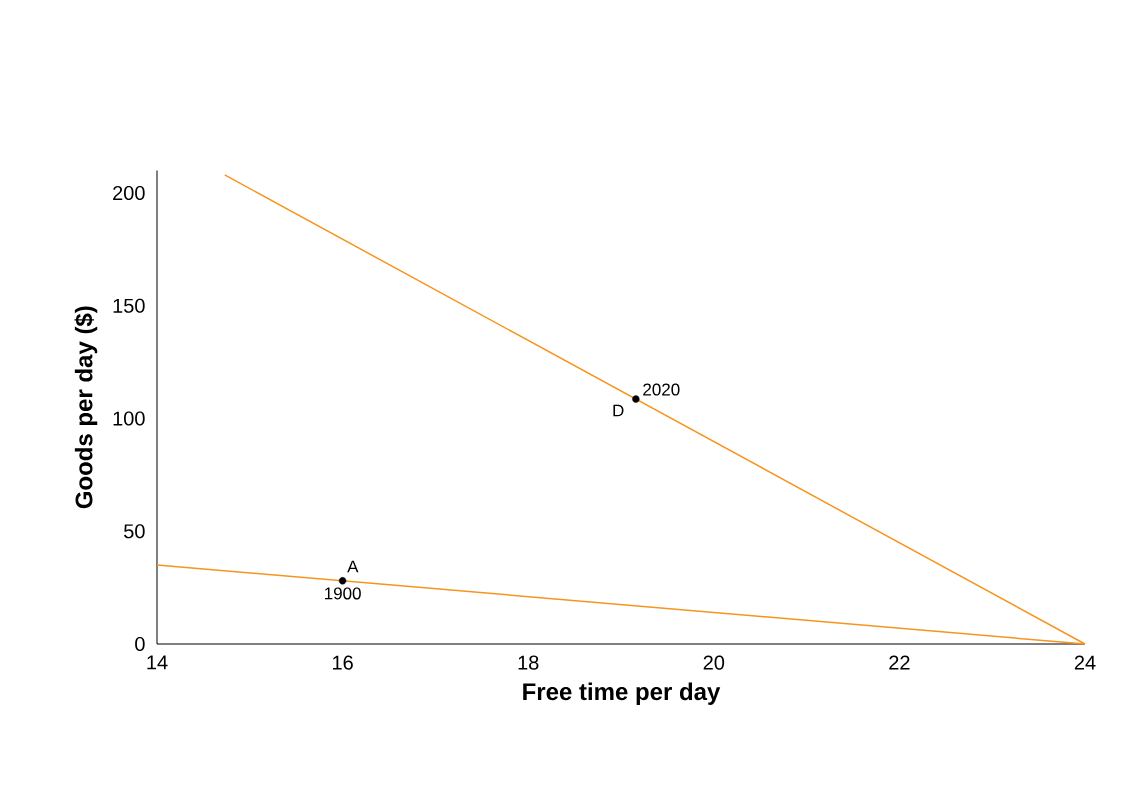  What do you see at coordinates (1085, 662) in the screenshot?
I see `x-tick-label: 24` at bounding box center [1085, 662].